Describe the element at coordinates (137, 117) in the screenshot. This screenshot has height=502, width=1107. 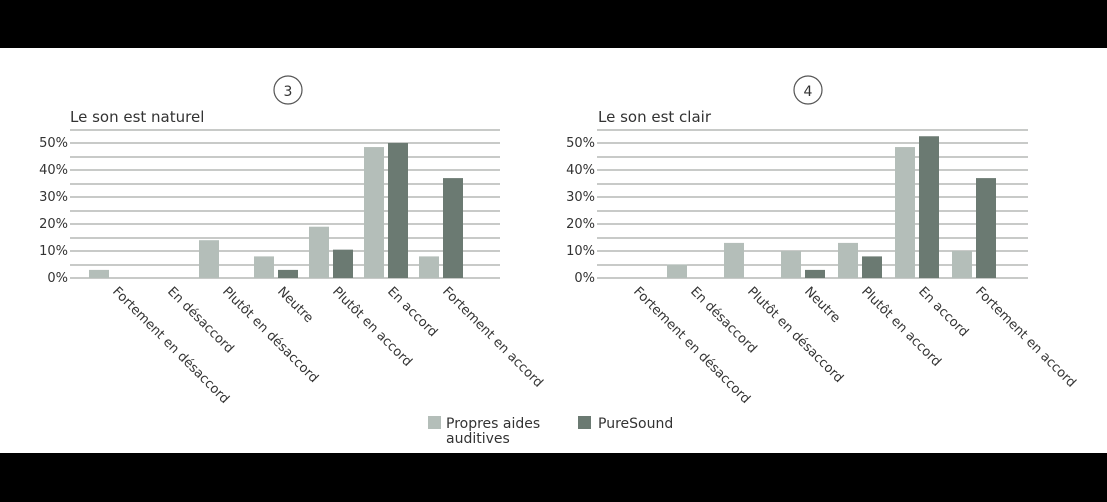
I see `chart-title: Le son est naturel` at that location.